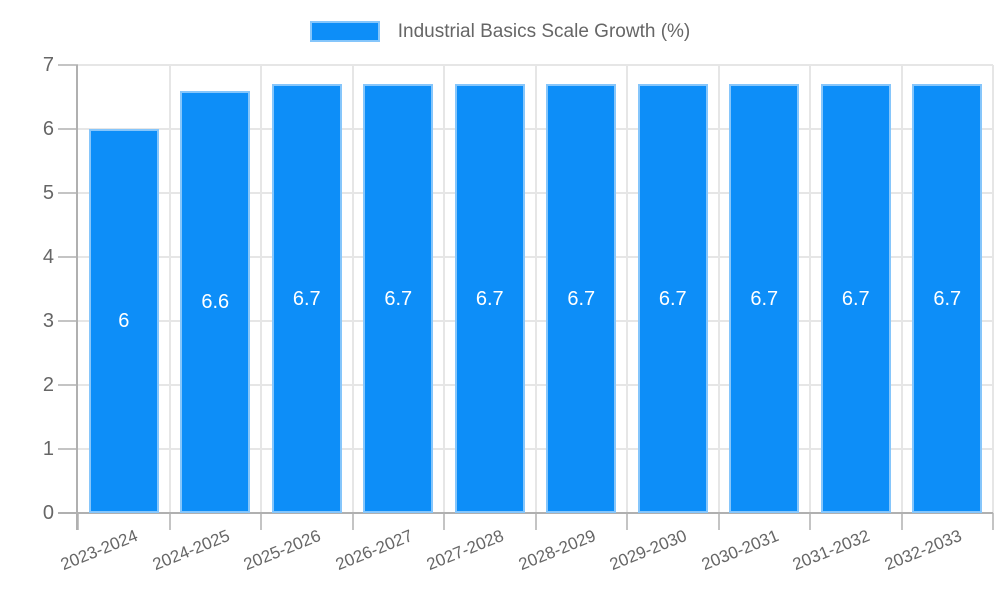 This screenshot has width=1000, height=600. I want to click on x-axis-line, so click(525, 513).